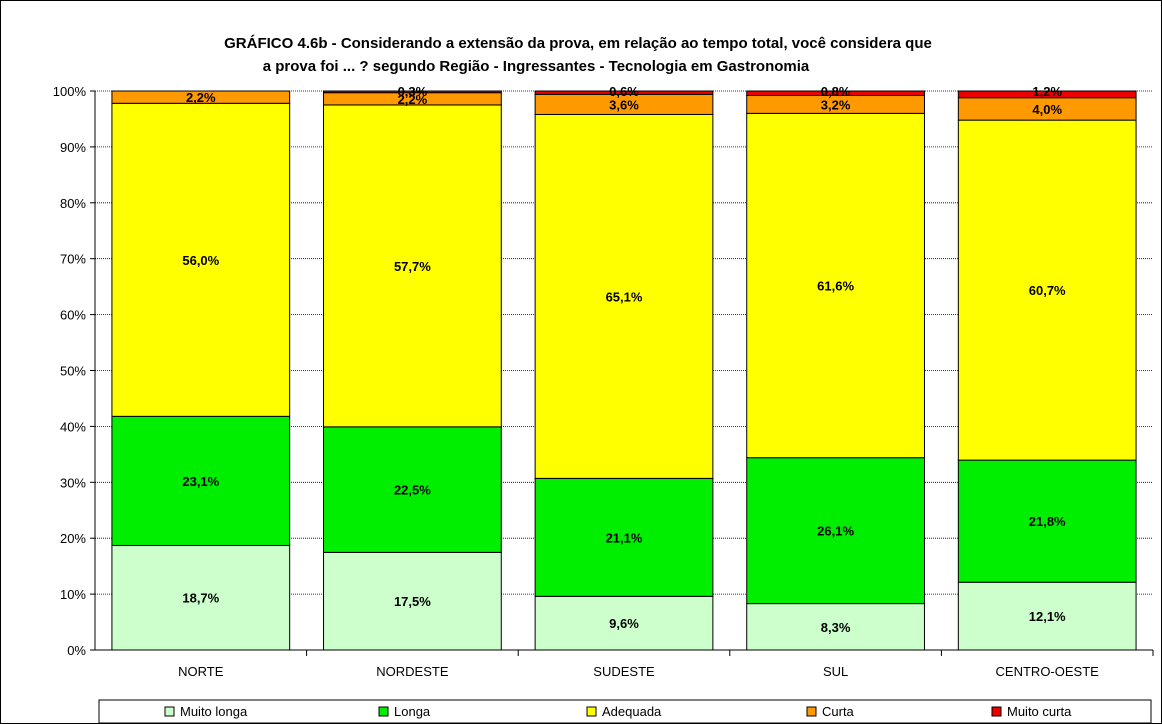 The width and height of the screenshot is (1162, 724). Describe the element at coordinates (624, 623) in the screenshot. I see `data-label: 9,6%` at that location.